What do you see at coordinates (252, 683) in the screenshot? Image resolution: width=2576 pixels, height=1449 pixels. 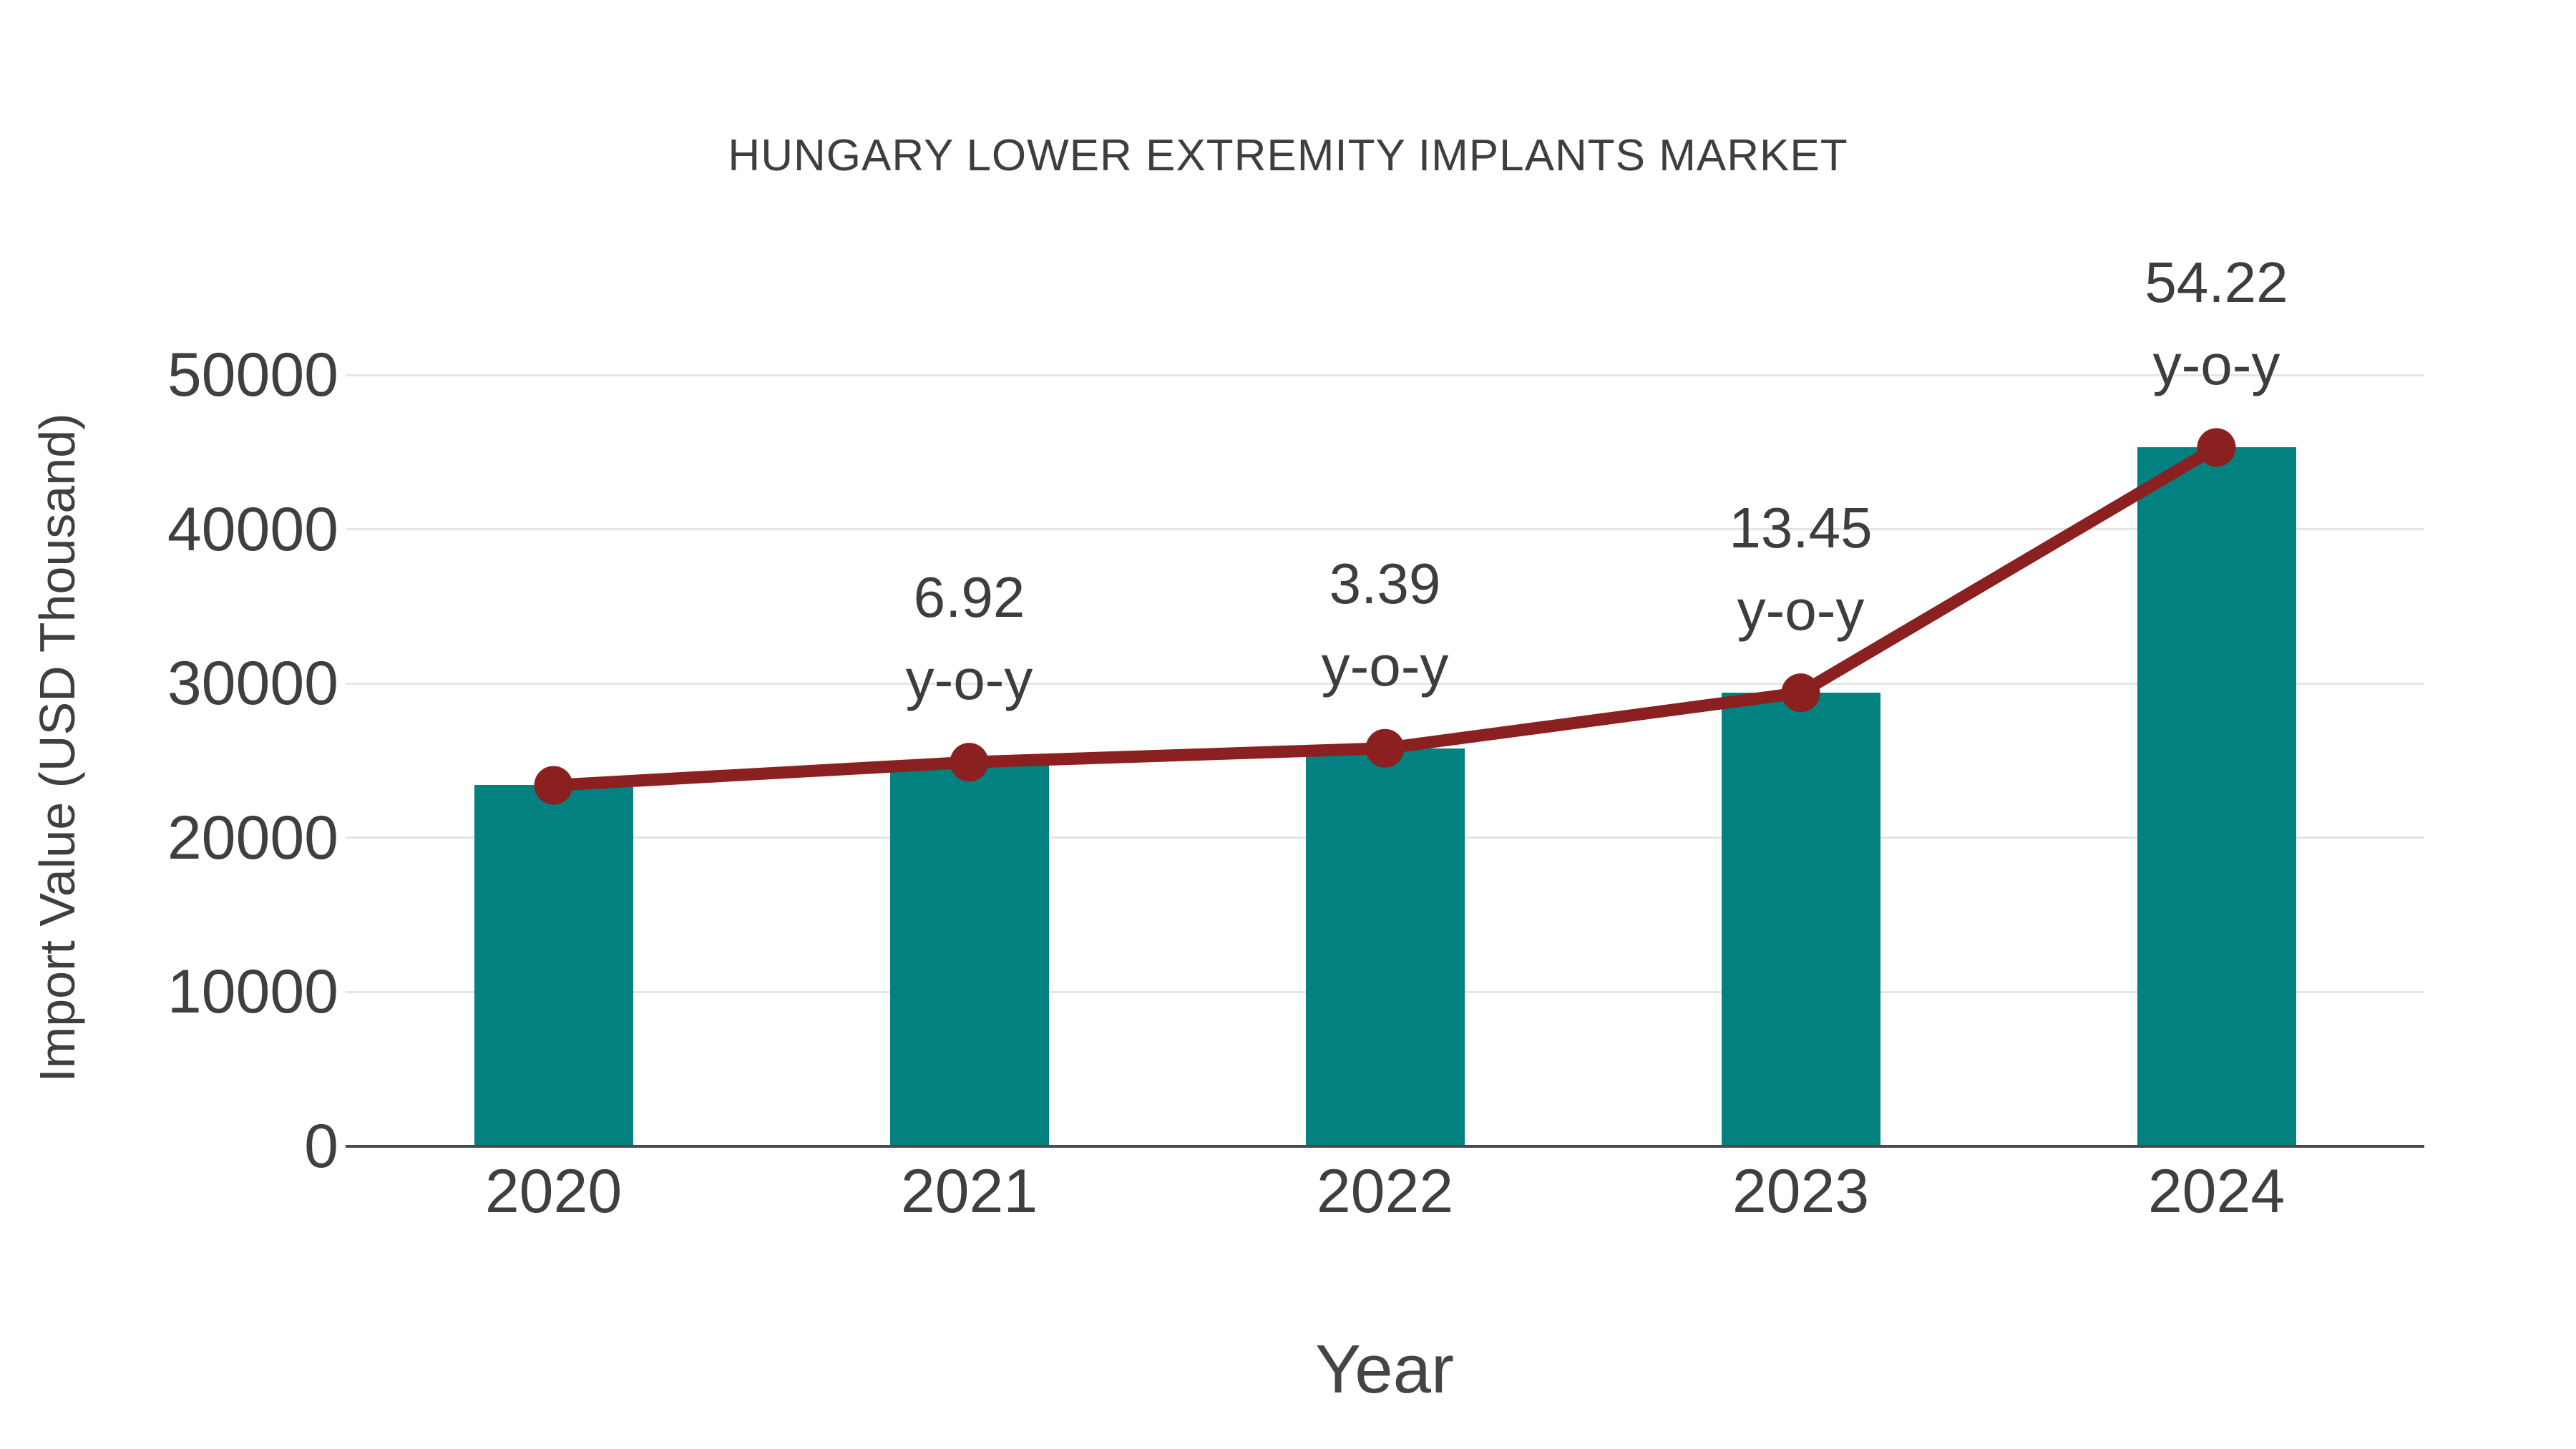 I see `y-tick-label: 30000` at bounding box center [252, 683].